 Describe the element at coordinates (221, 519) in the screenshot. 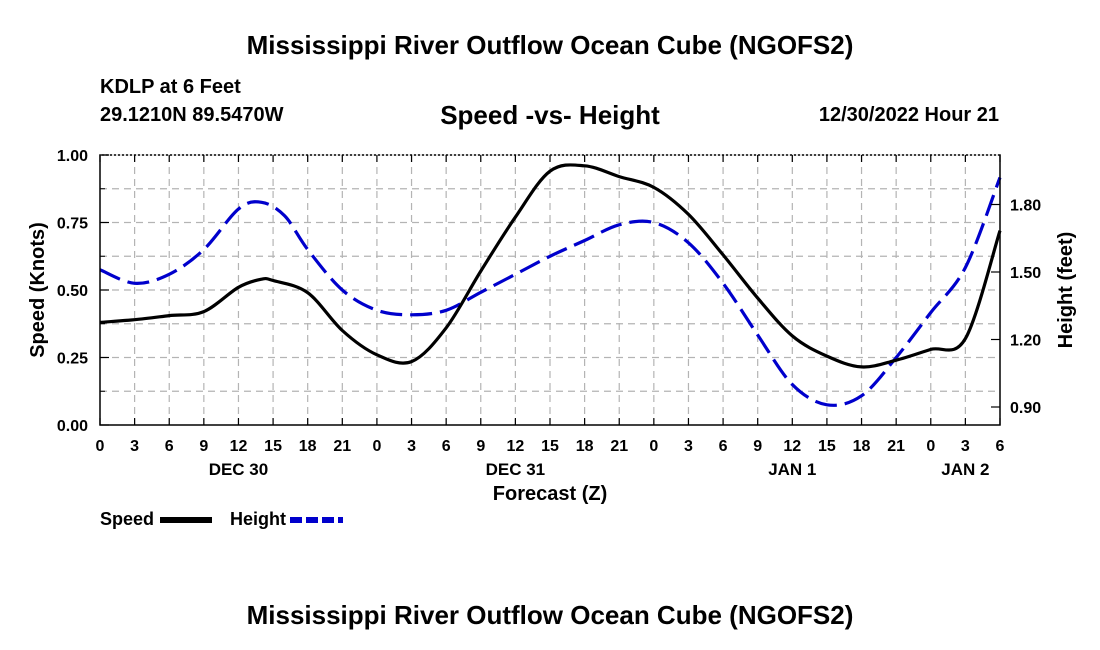

I see `legend: Speed Height` at that location.